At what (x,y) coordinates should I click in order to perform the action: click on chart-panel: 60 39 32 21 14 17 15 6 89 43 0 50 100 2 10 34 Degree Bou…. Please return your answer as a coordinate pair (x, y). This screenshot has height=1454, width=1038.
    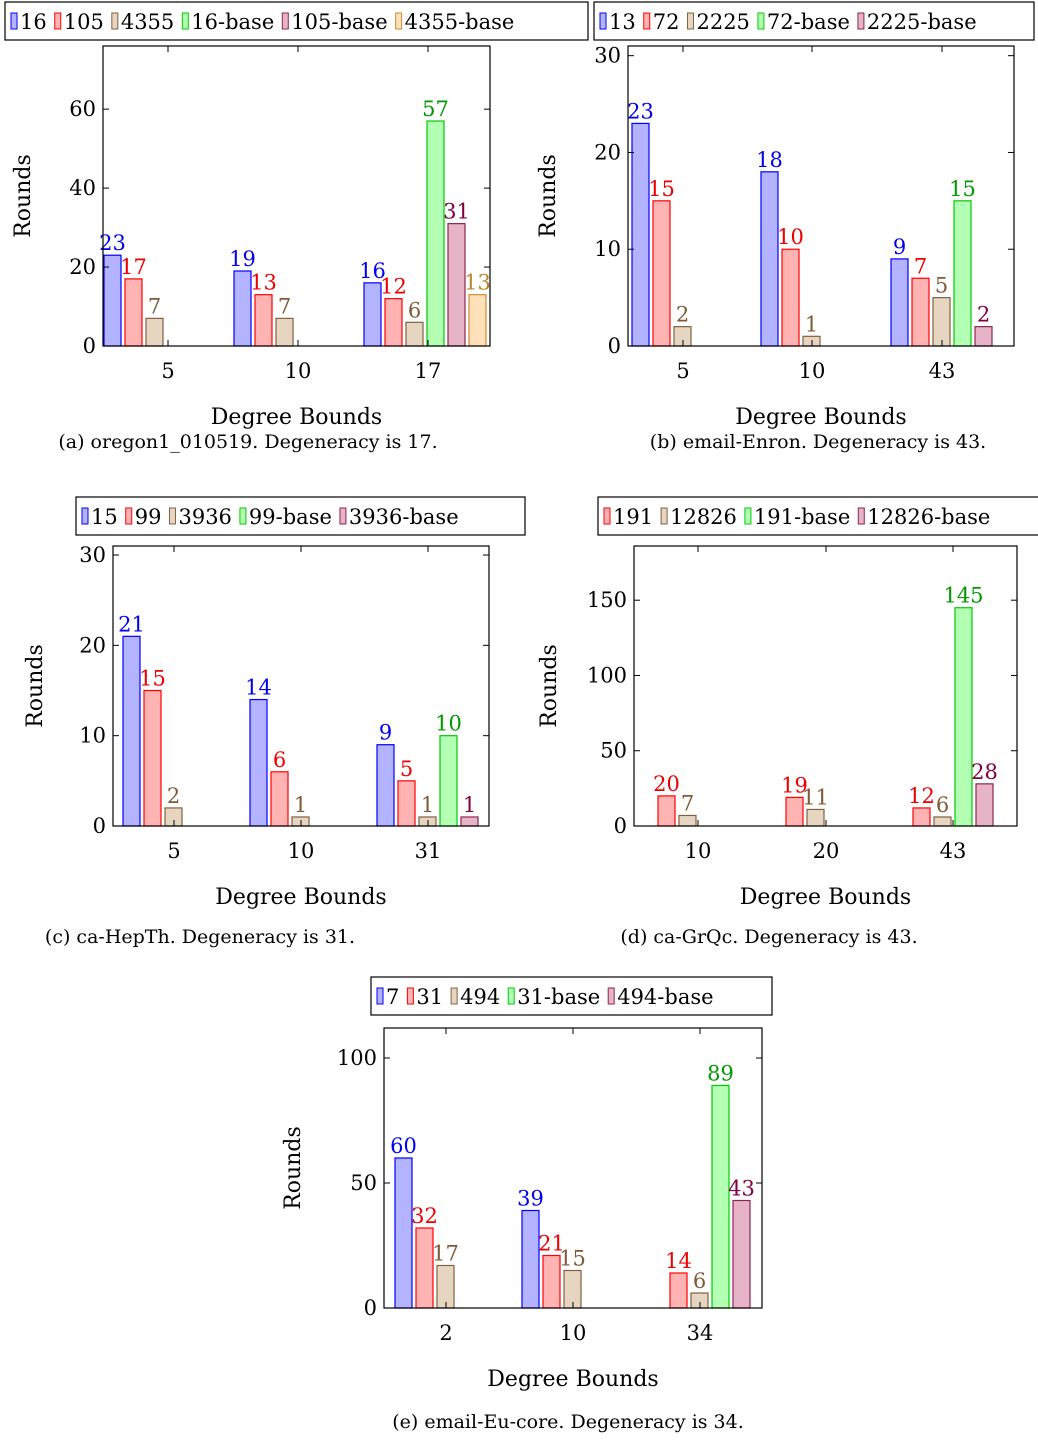
    Looking at the image, I should click on (527, 1204).